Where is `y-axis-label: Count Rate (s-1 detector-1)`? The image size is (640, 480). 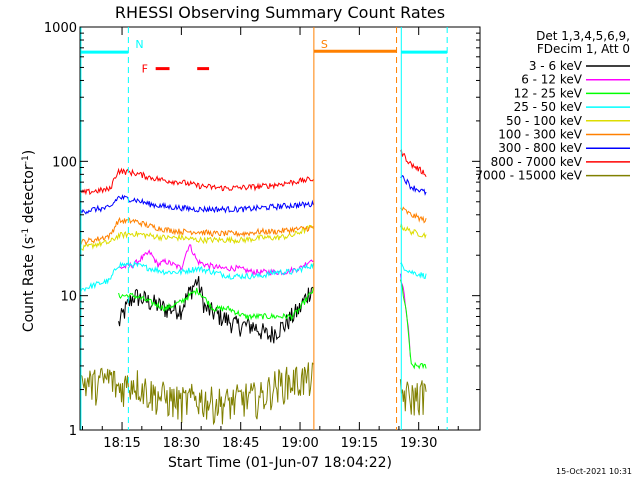 y-axis-label: Count Rate (s-1 detector-1) is located at coordinates (29, 241).